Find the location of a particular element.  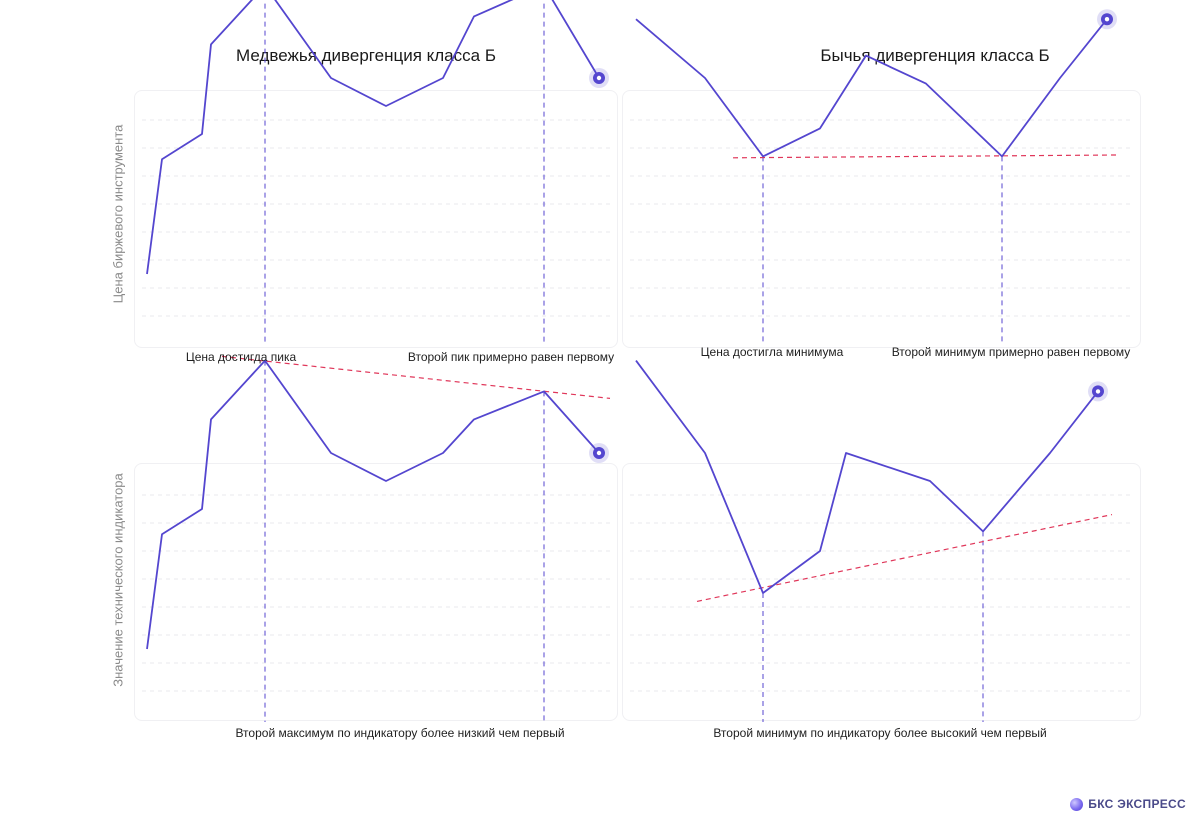

annotation-first-peak: Цена достигда пика is located at coordinates (241, 357).